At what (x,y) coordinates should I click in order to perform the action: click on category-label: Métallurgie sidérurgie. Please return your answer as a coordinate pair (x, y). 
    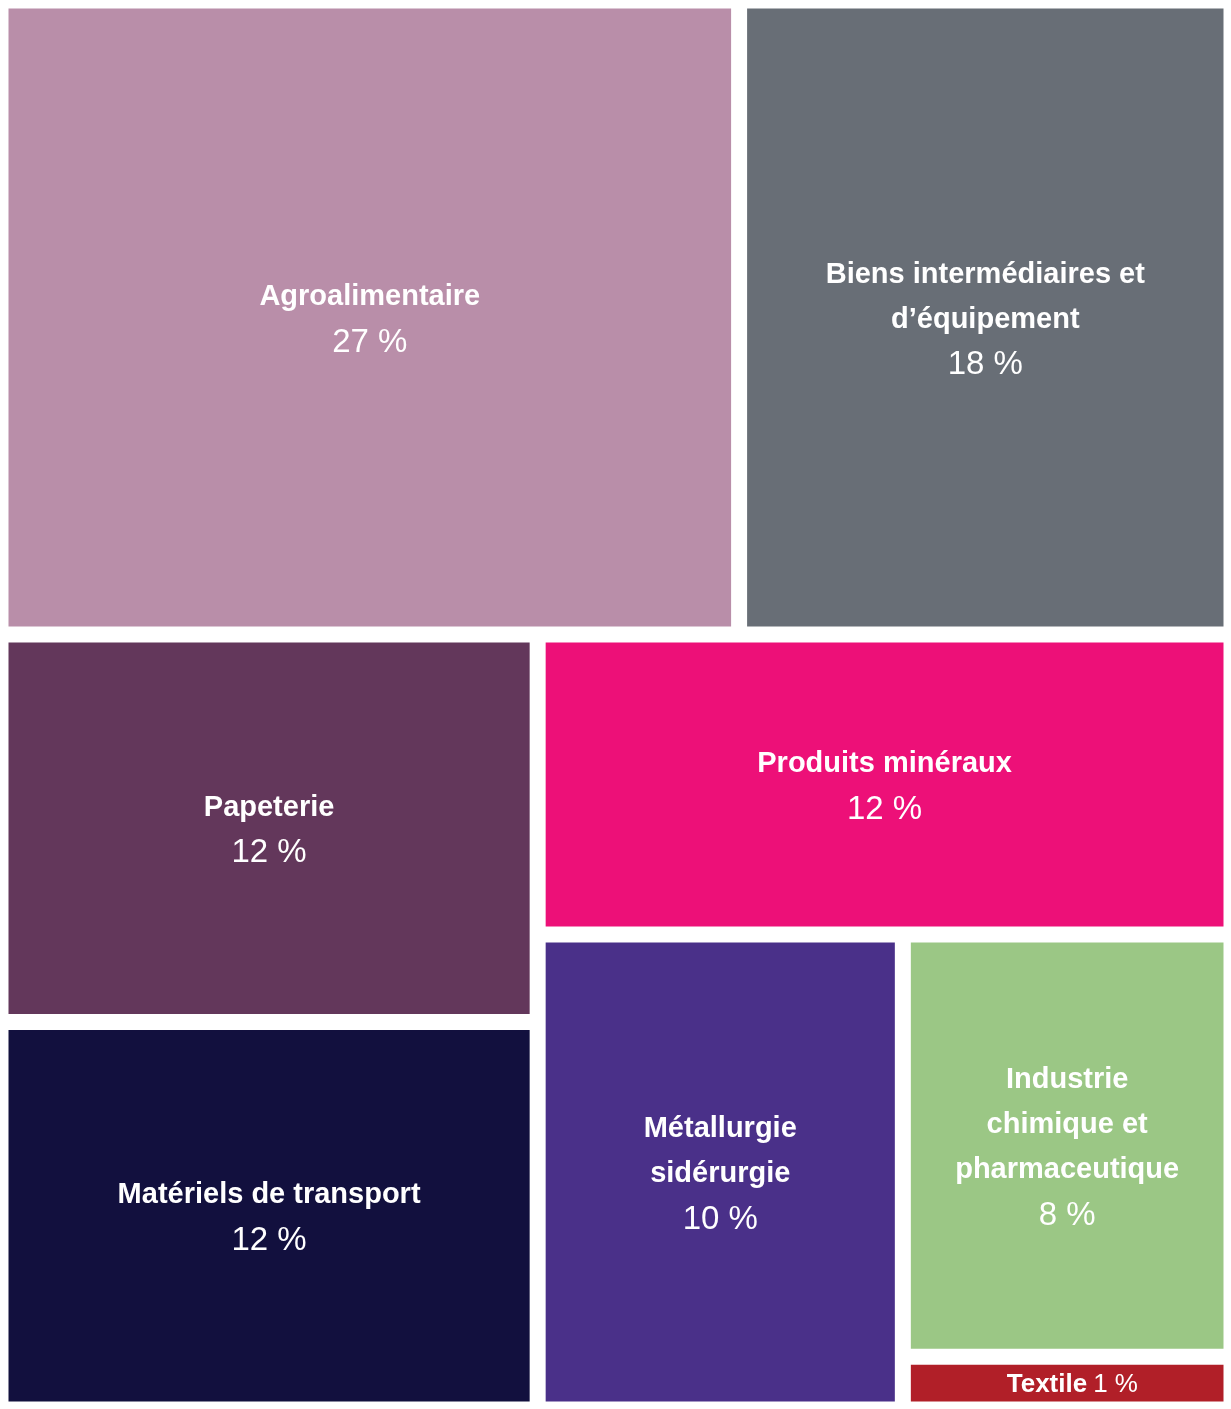
    Looking at the image, I should click on (720, 1150).